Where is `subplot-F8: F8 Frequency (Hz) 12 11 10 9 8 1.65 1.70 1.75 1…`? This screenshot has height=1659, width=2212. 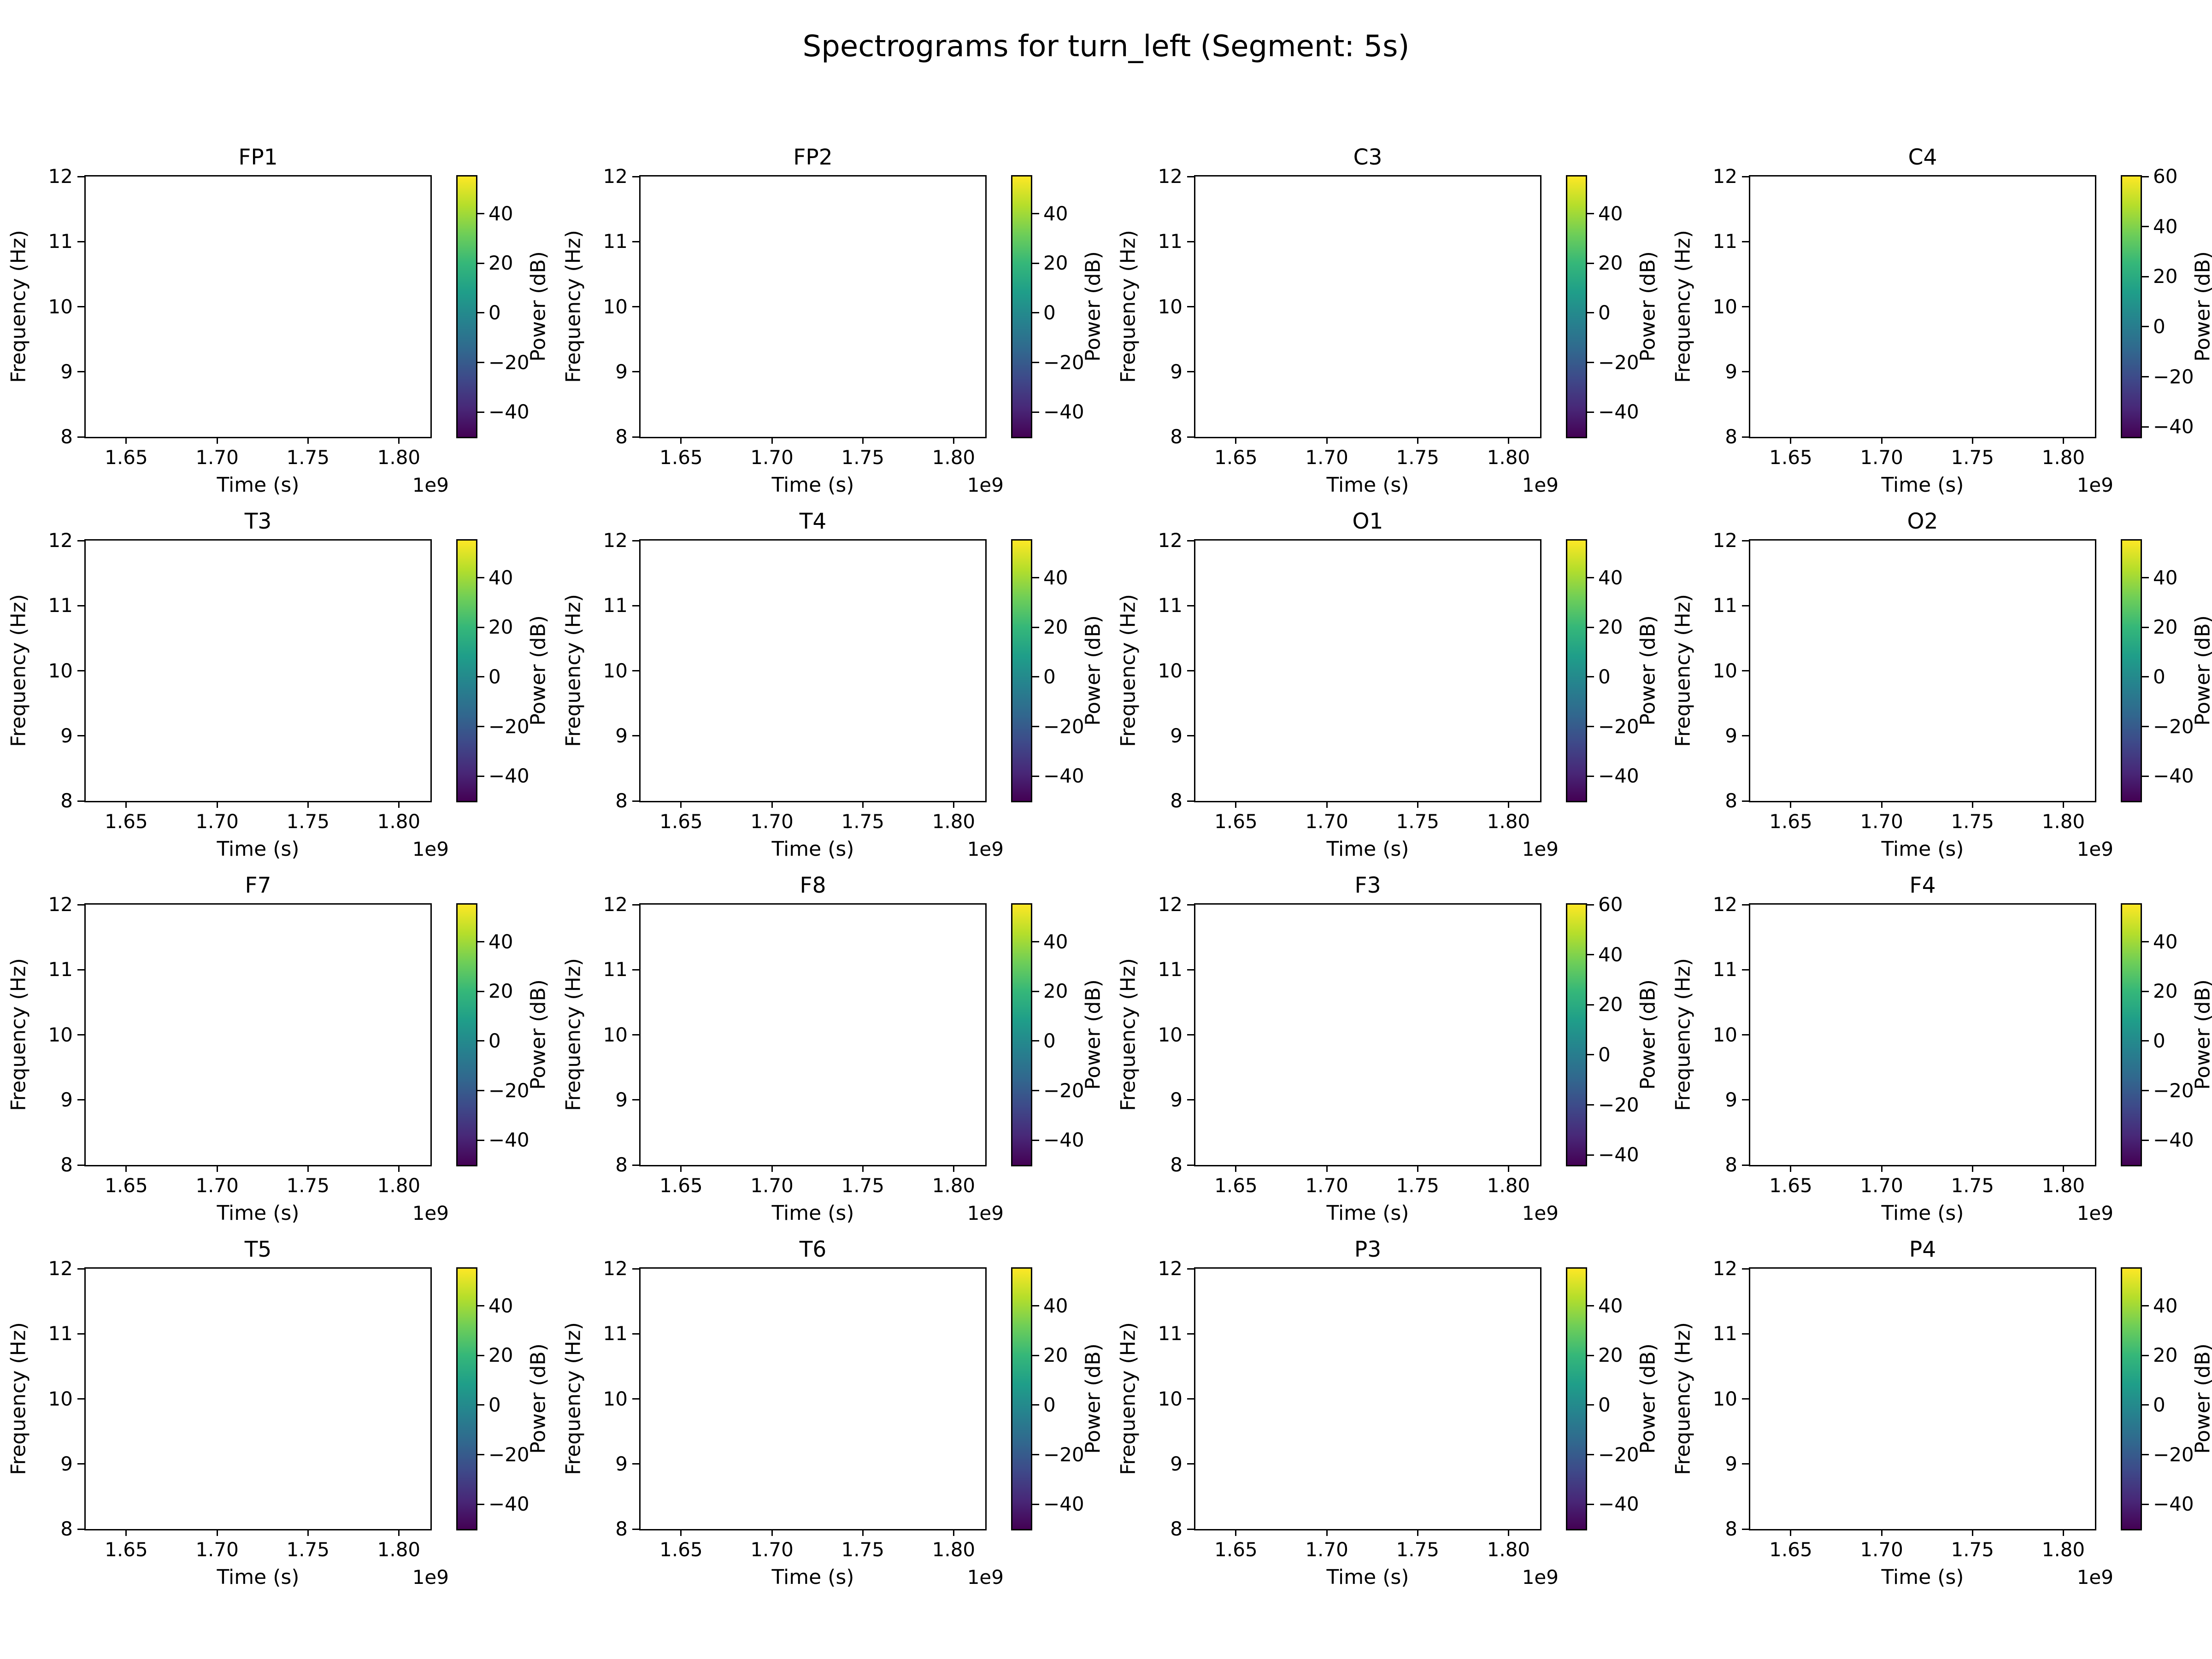
subplot-F8: F8 Frequency (Hz) 12 11 10 9 8 1.65 1.70 1.75 1… is located at coordinates (833, 1049).